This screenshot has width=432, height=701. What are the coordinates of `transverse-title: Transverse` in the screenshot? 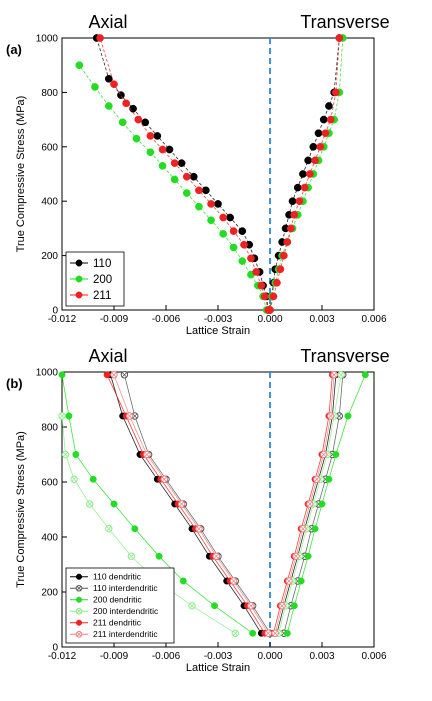 It's located at (344, 356).